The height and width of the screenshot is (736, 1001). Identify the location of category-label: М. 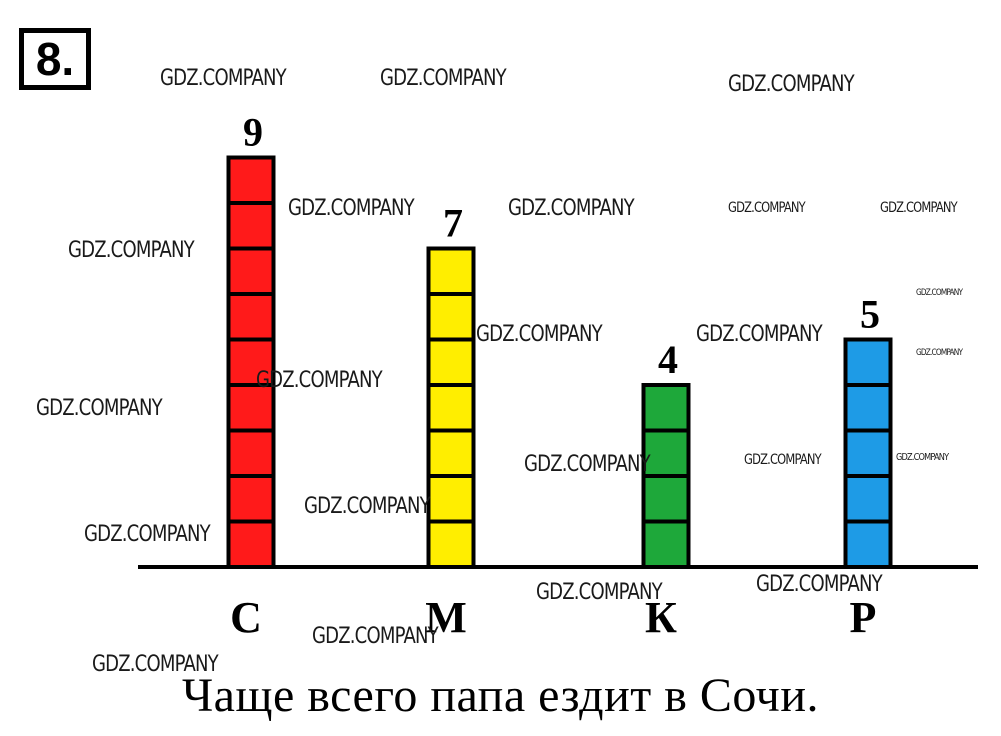
(446, 617).